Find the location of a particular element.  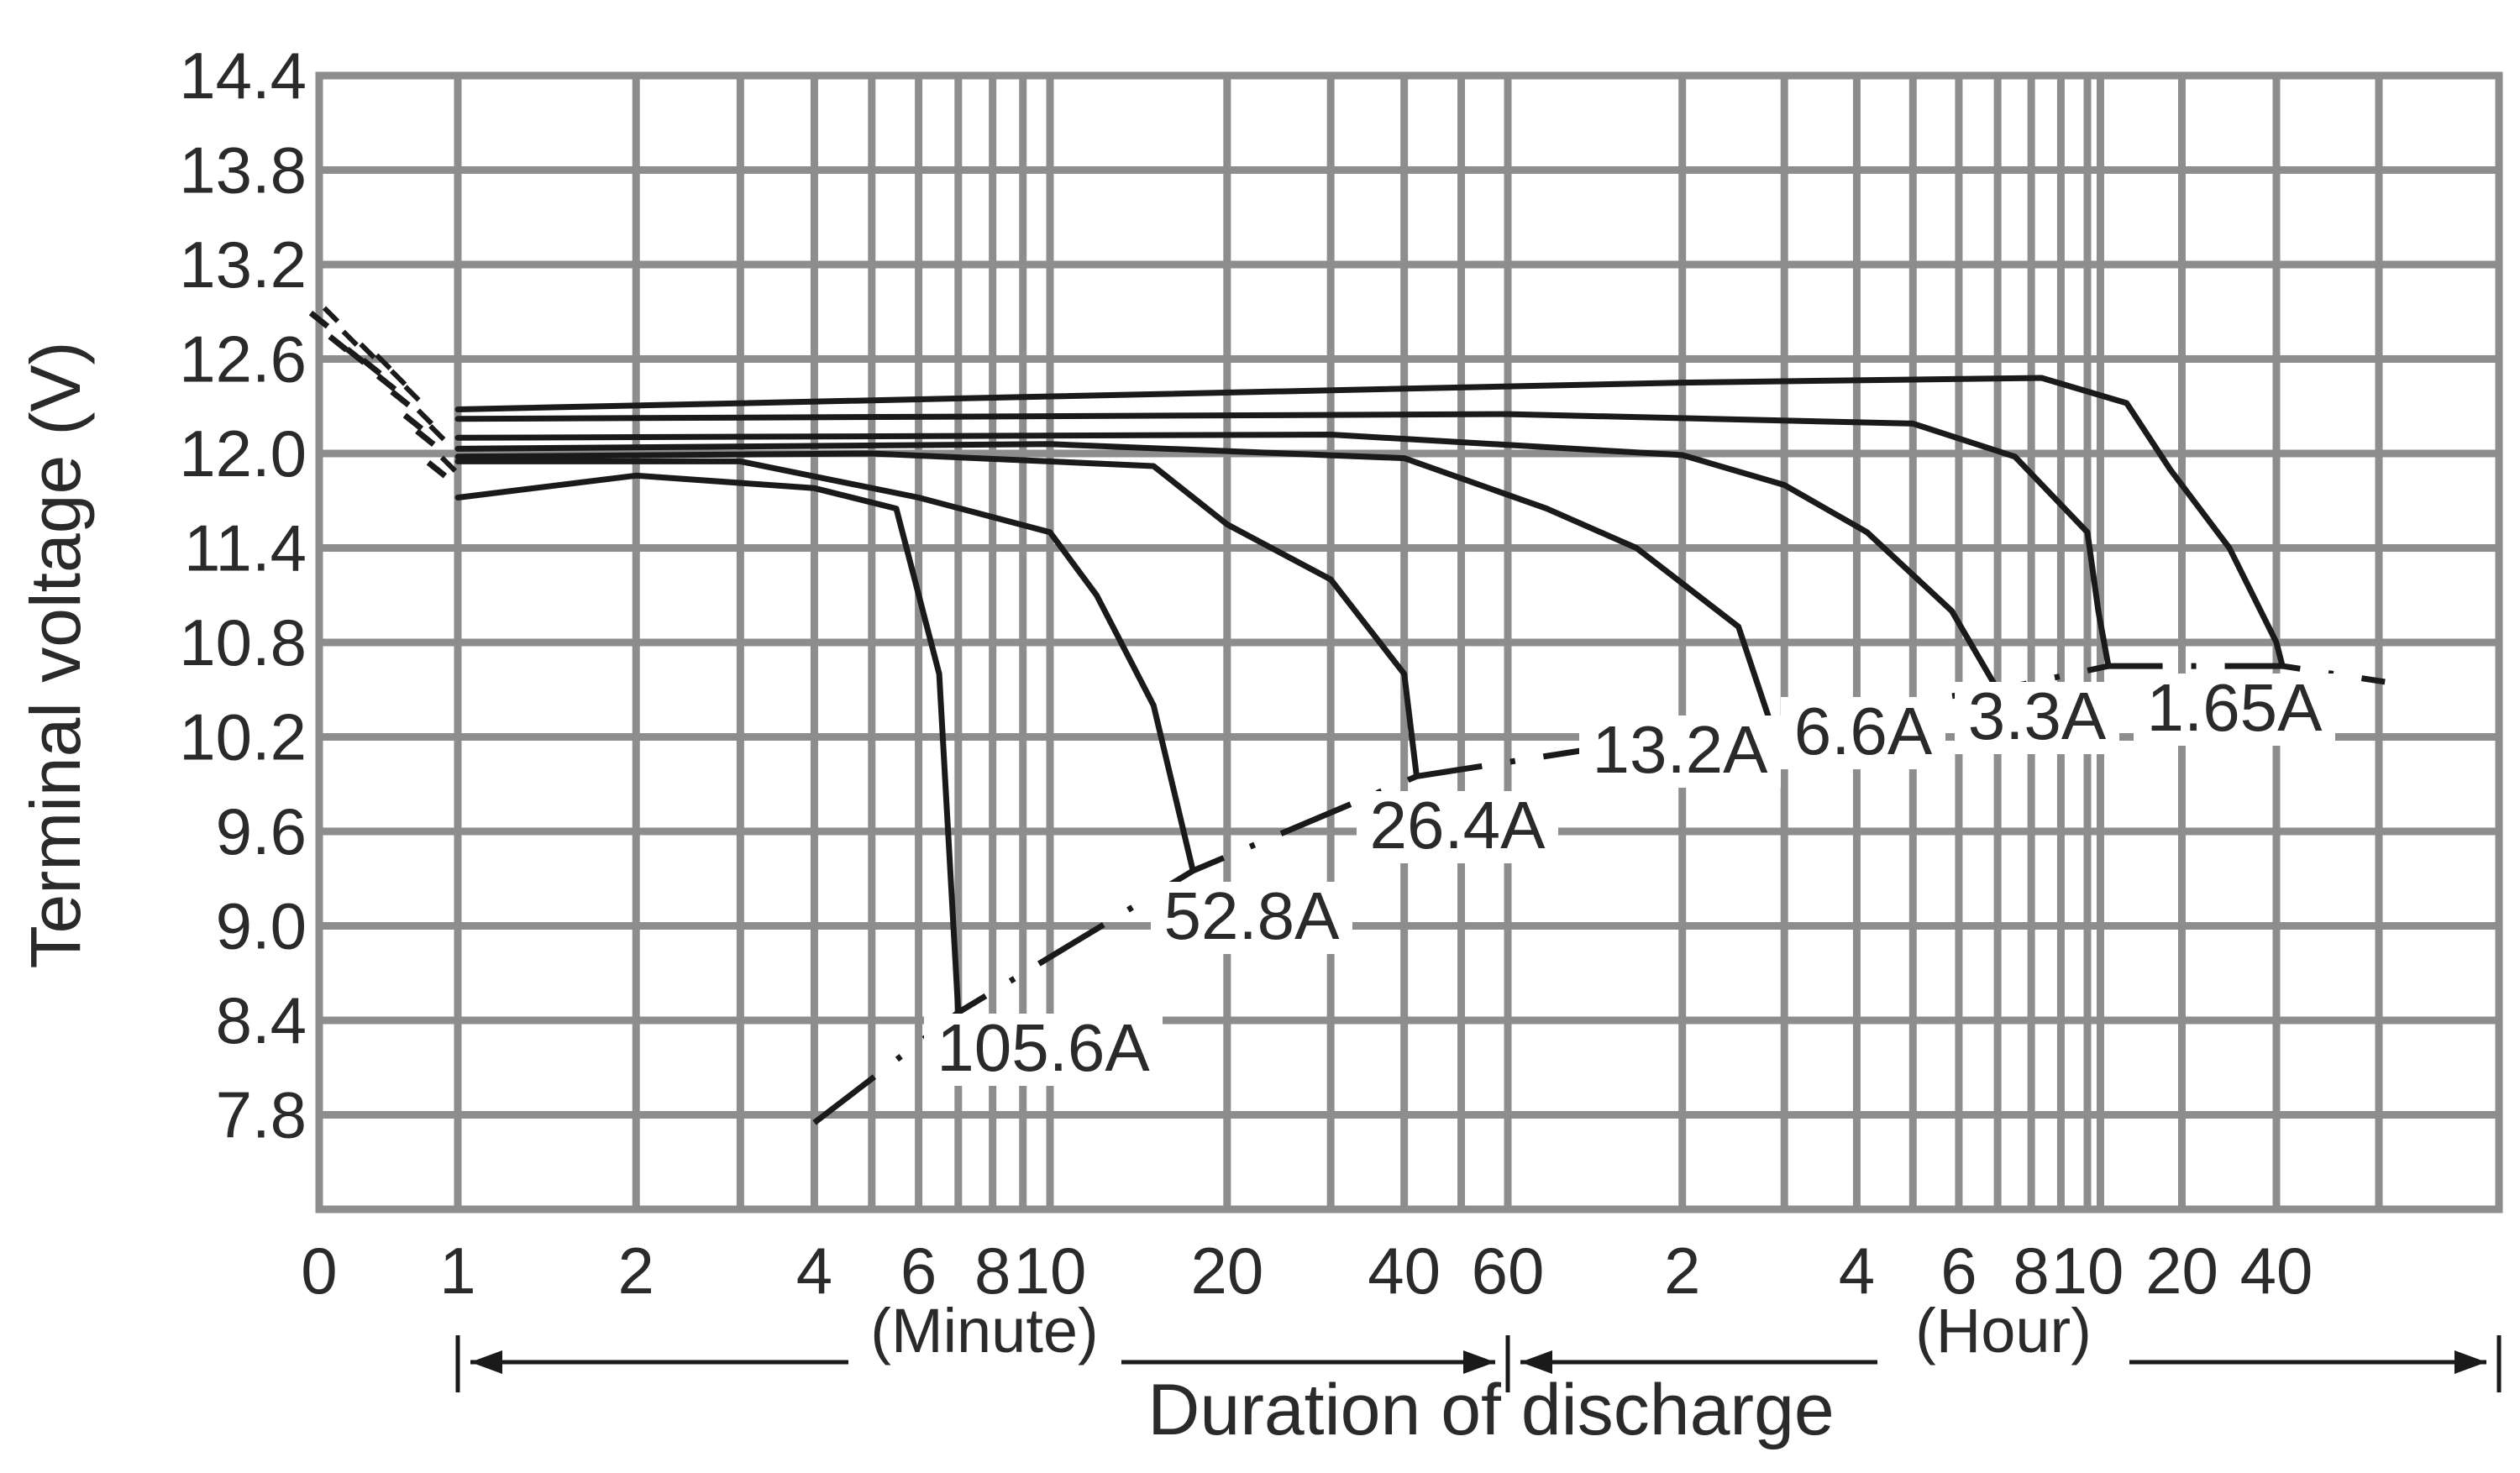

label-bg-52.8A is located at coordinates (1251, 918).